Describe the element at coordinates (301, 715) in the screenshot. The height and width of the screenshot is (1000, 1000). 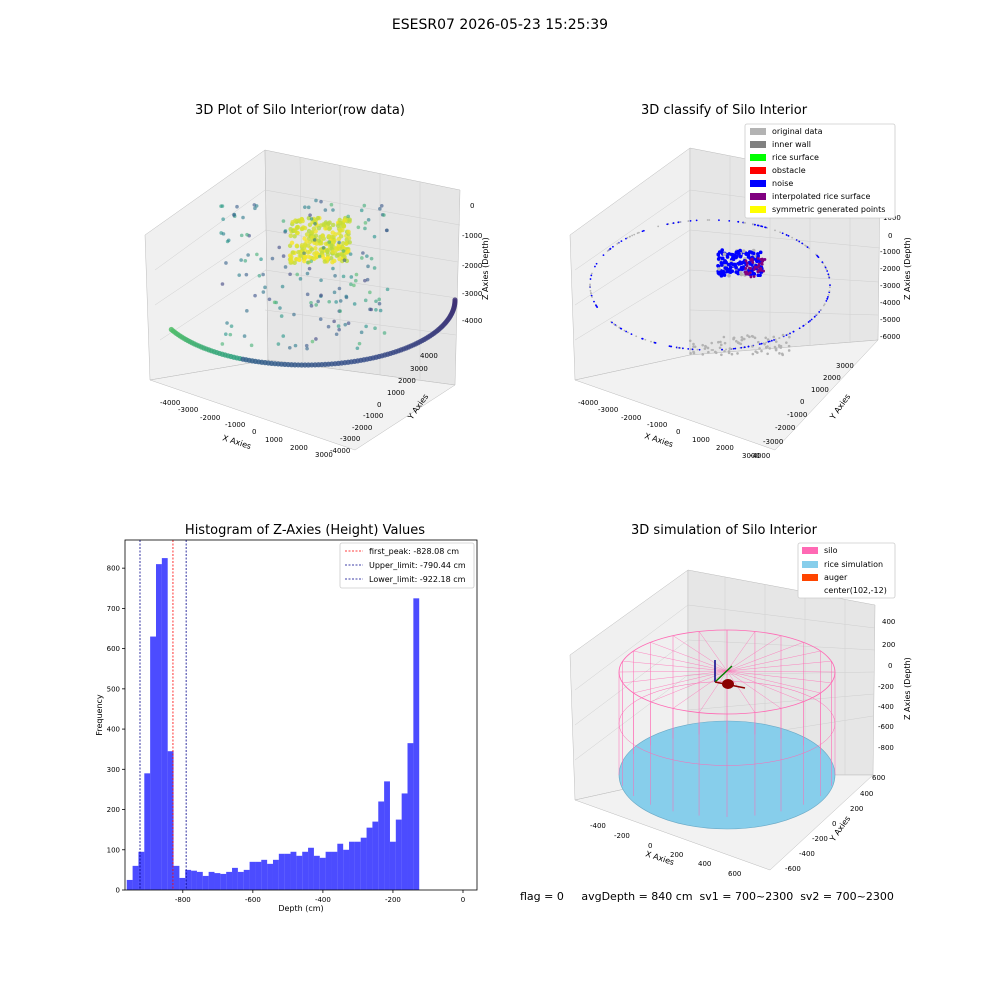
I see `histogram-frame` at that location.